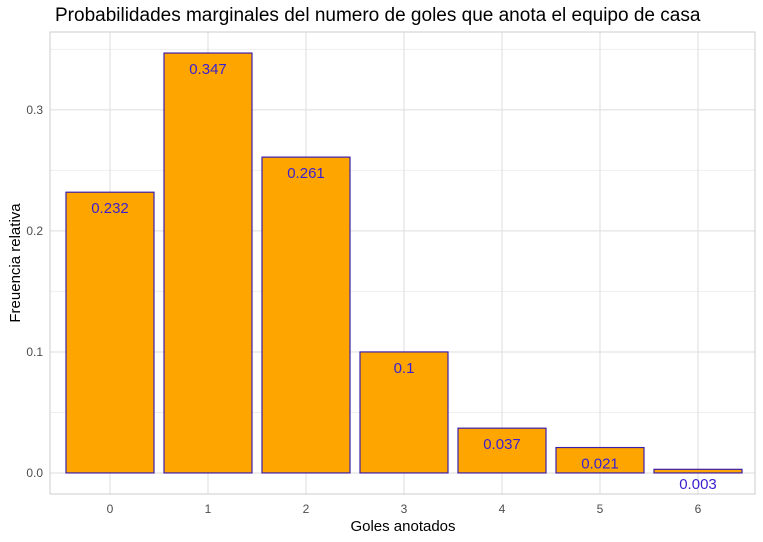 Image resolution: width=763 pixels, height=542 pixels. I want to click on y-axis: 0.0 0.1 0.2 0.3, so click(34, 291).